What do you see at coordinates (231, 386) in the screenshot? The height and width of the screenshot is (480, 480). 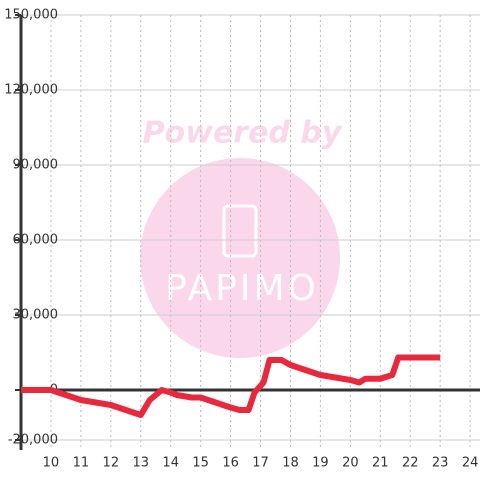 I see `data-line` at bounding box center [231, 386].